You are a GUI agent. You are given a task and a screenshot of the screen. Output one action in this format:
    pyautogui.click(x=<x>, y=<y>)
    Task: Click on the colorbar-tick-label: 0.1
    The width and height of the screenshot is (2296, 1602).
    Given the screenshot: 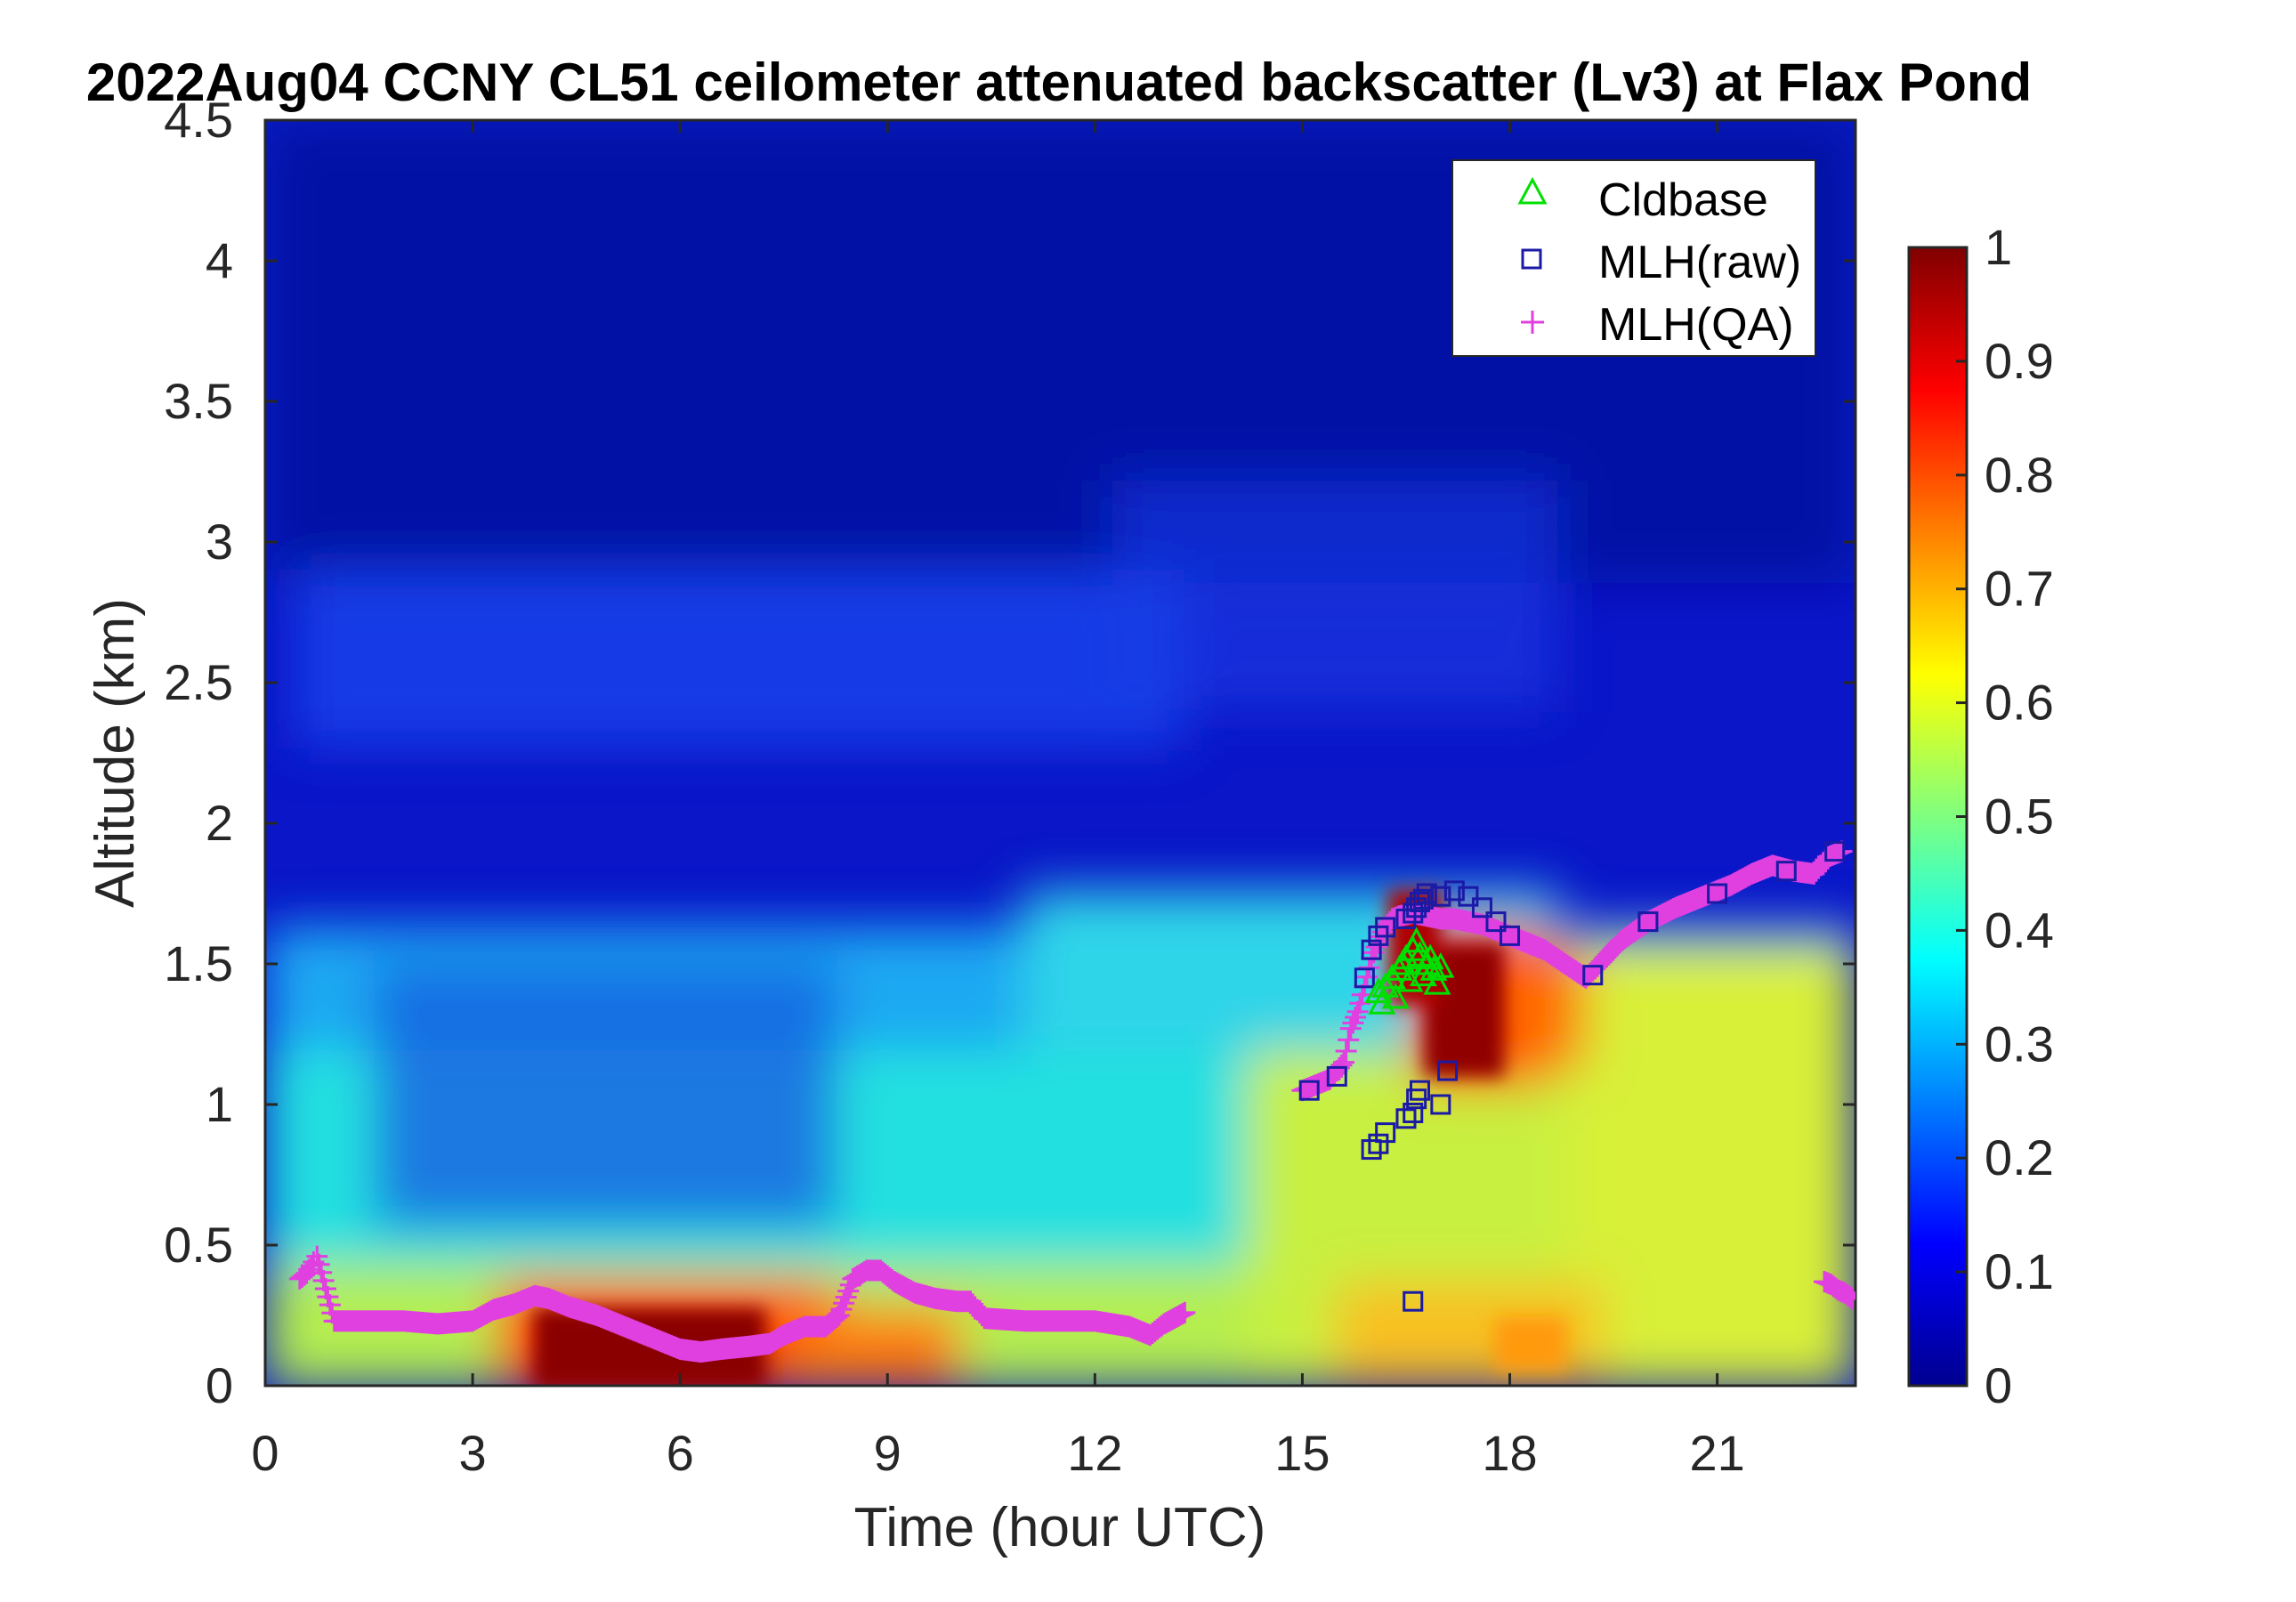 What is the action you would take?
    pyautogui.click(x=2019, y=1271)
    